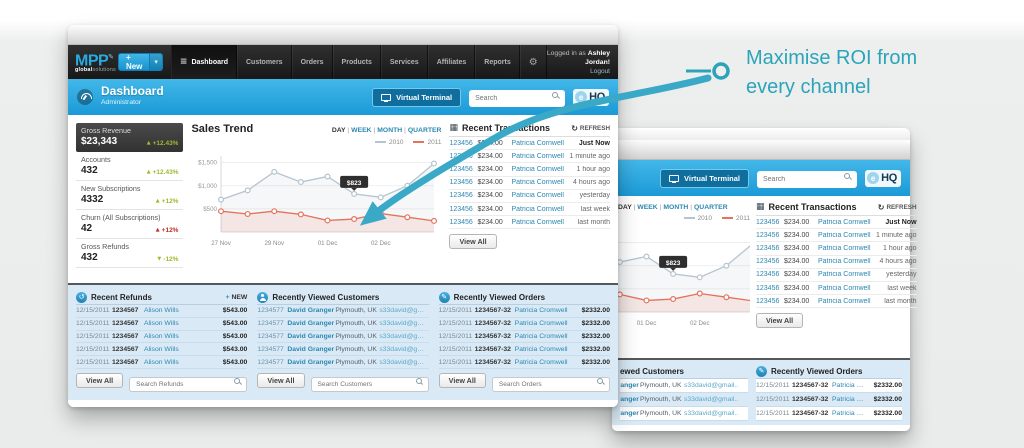  What do you see at coordinates (369, 384) in the screenshot?
I see `search-customers-input` at bounding box center [369, 384].